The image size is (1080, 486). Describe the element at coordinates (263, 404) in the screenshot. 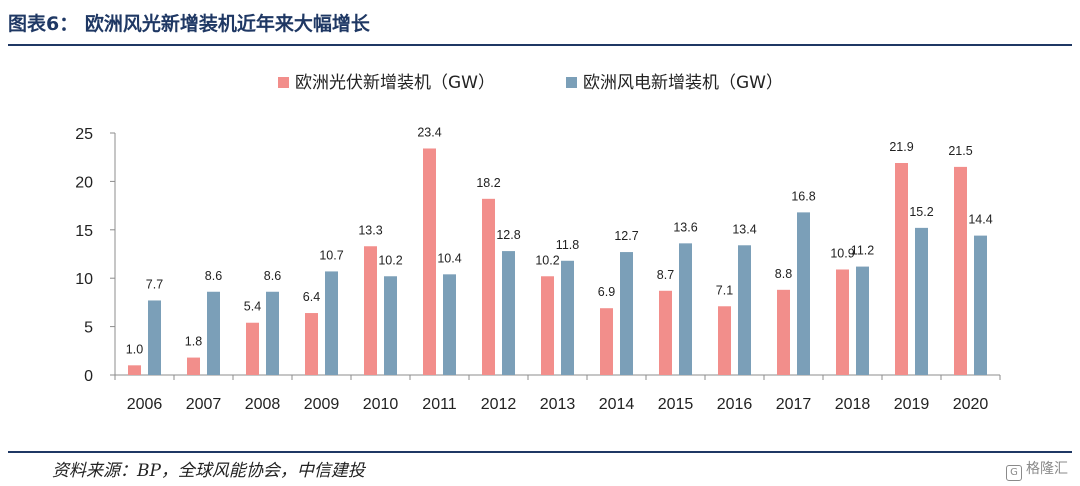

I see `x-tick-label: 2008` at that location.